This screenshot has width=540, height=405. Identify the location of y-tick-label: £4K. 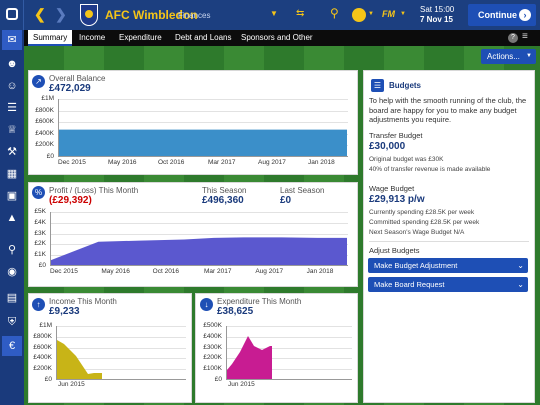
(40, 222).